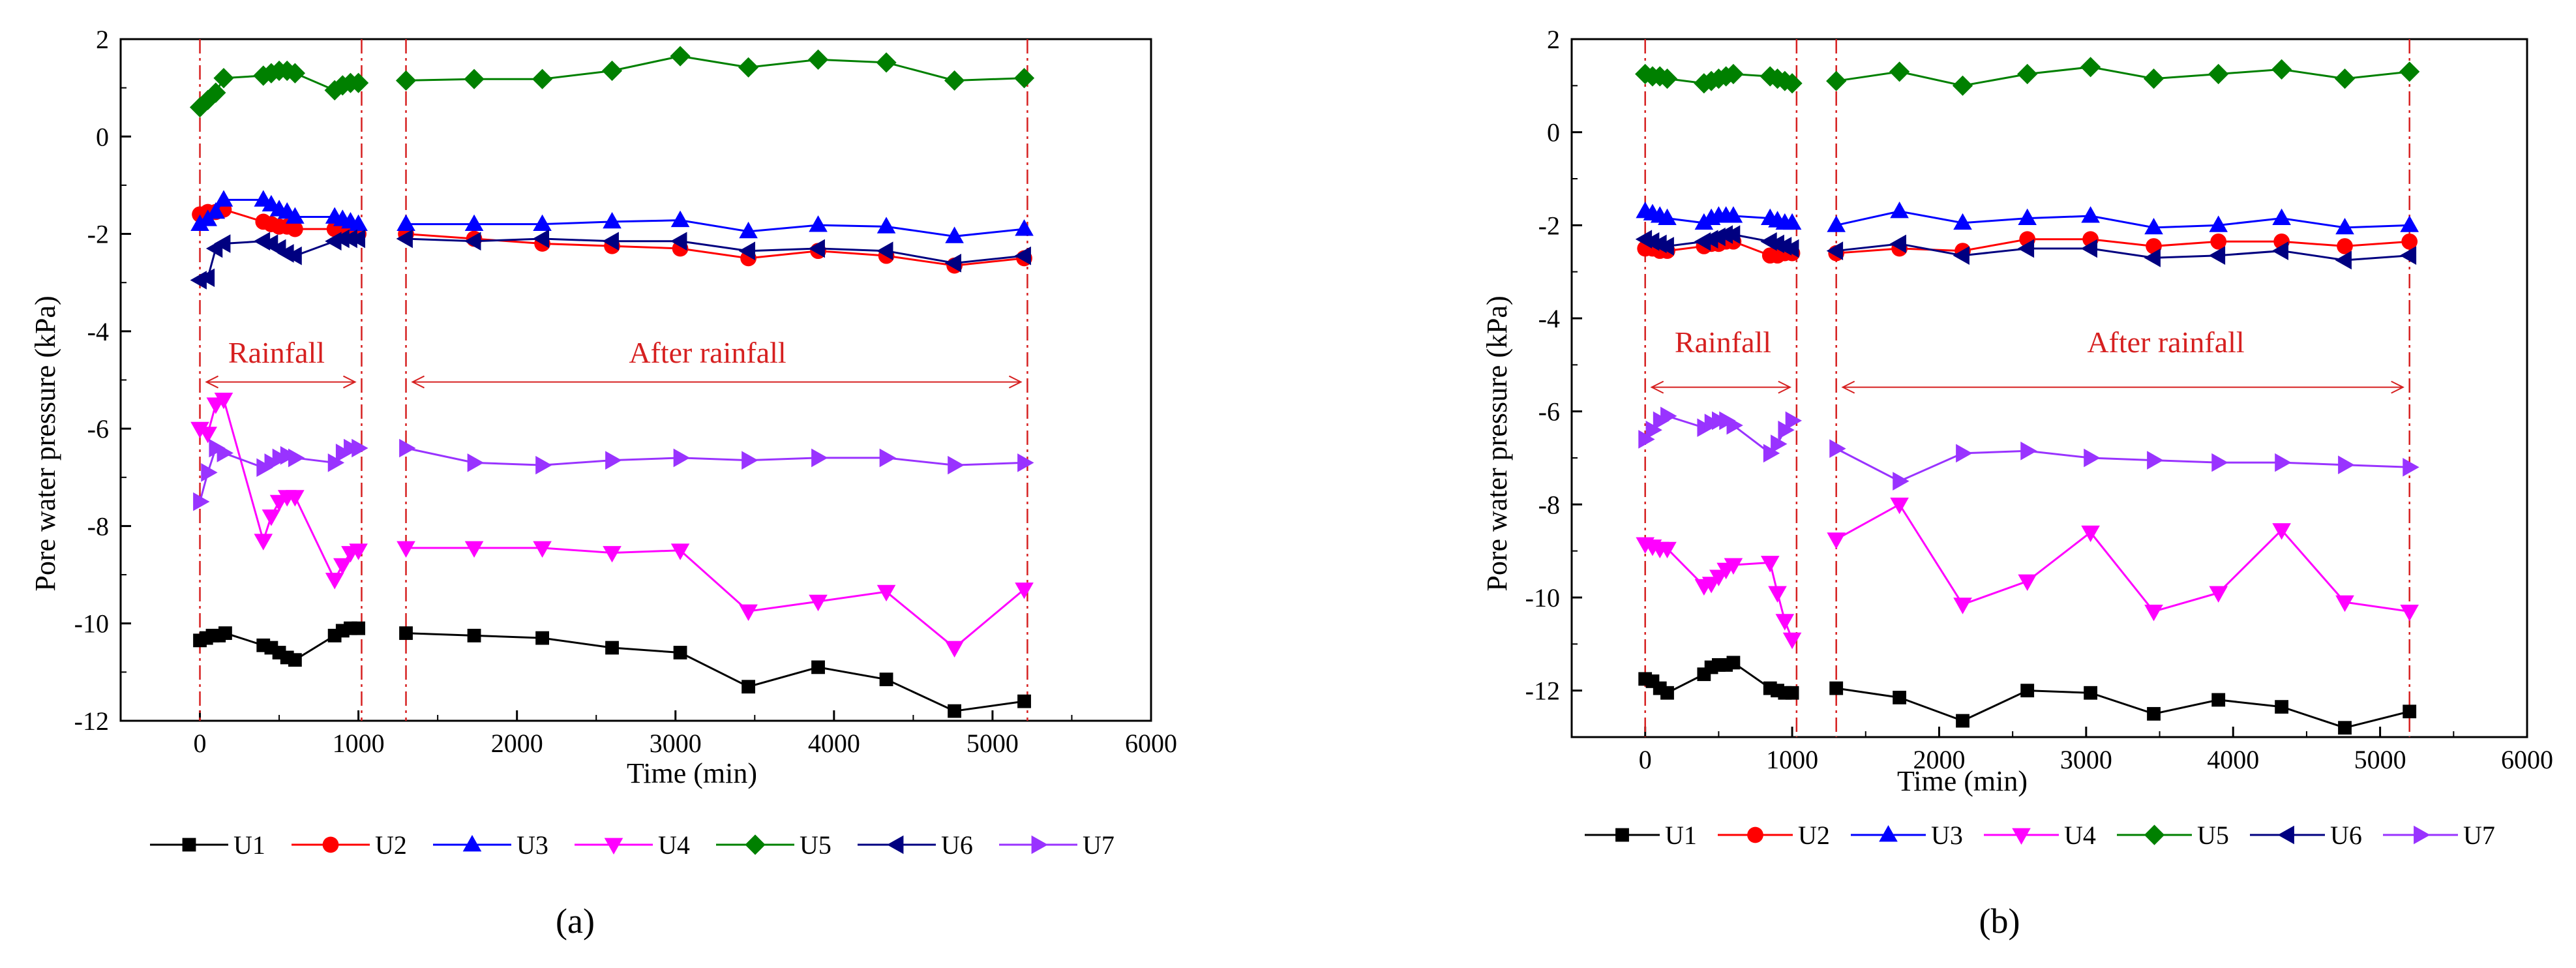 The image size is (2576, 968). Describe the element at coordinates (1549, 318) in the screenshot. I see `y-tick-label: -4` at that location.